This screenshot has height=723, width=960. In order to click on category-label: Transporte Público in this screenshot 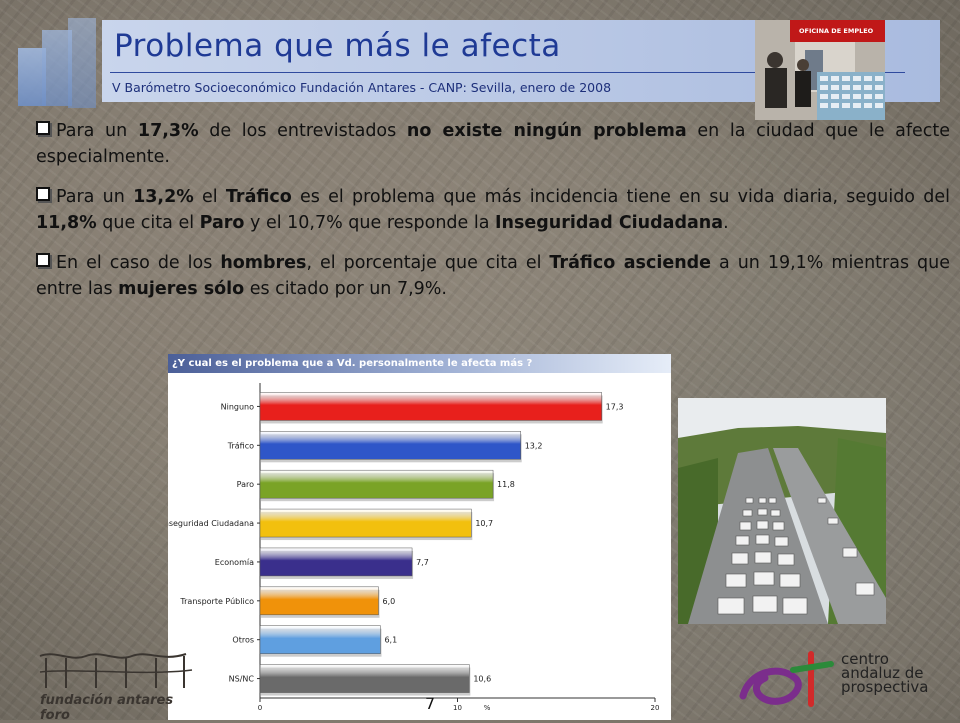, I will do `click(216, 601)`.